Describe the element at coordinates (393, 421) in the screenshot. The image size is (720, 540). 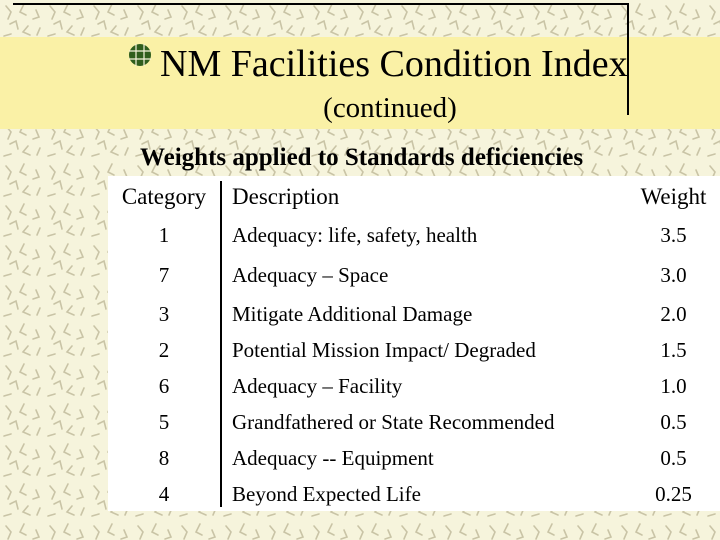
I see `row-description: Grandfathered or State Recommended` at that location.